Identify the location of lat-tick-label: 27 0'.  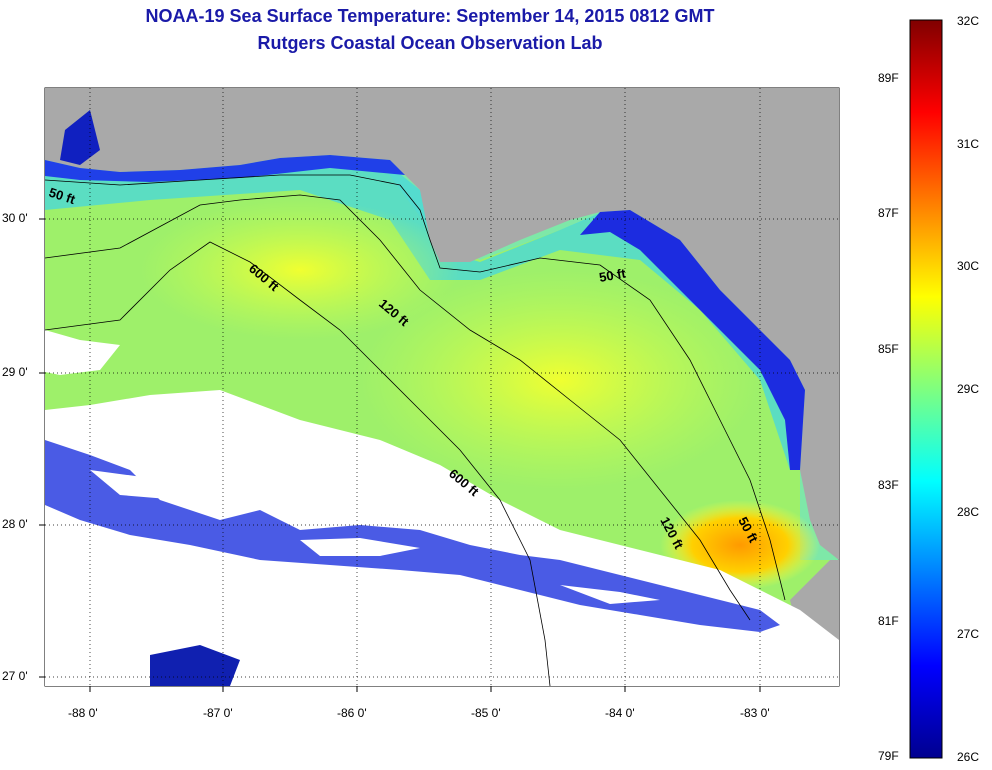
(15, 676).